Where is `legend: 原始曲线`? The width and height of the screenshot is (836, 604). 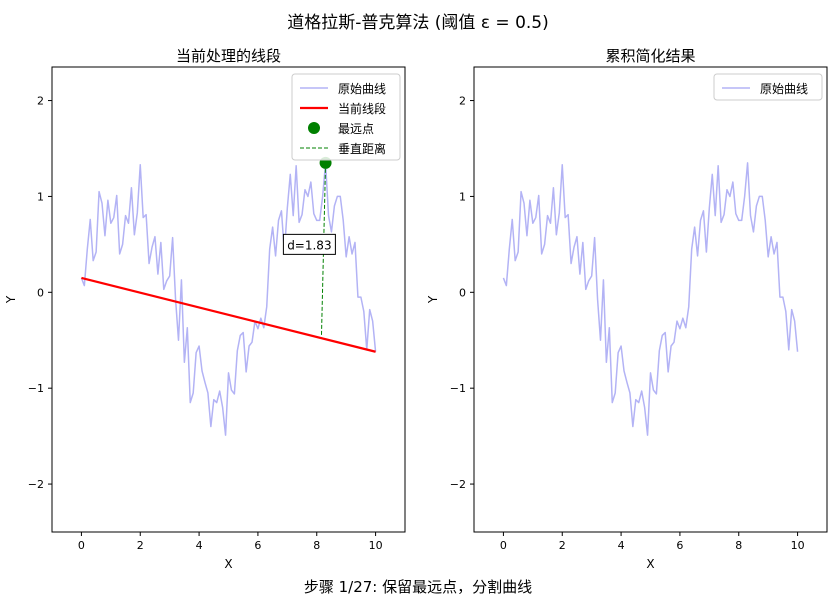
legend: 原始曲线 is located at coordinates (768, 87).